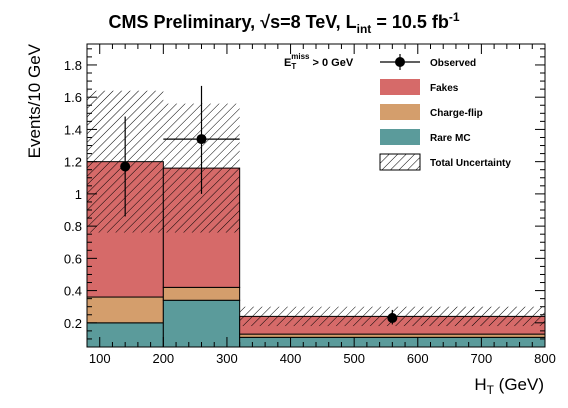 This screenshot has height=408, width=568. I want to click on x-tick-label-100: 100, so click(100, 358).